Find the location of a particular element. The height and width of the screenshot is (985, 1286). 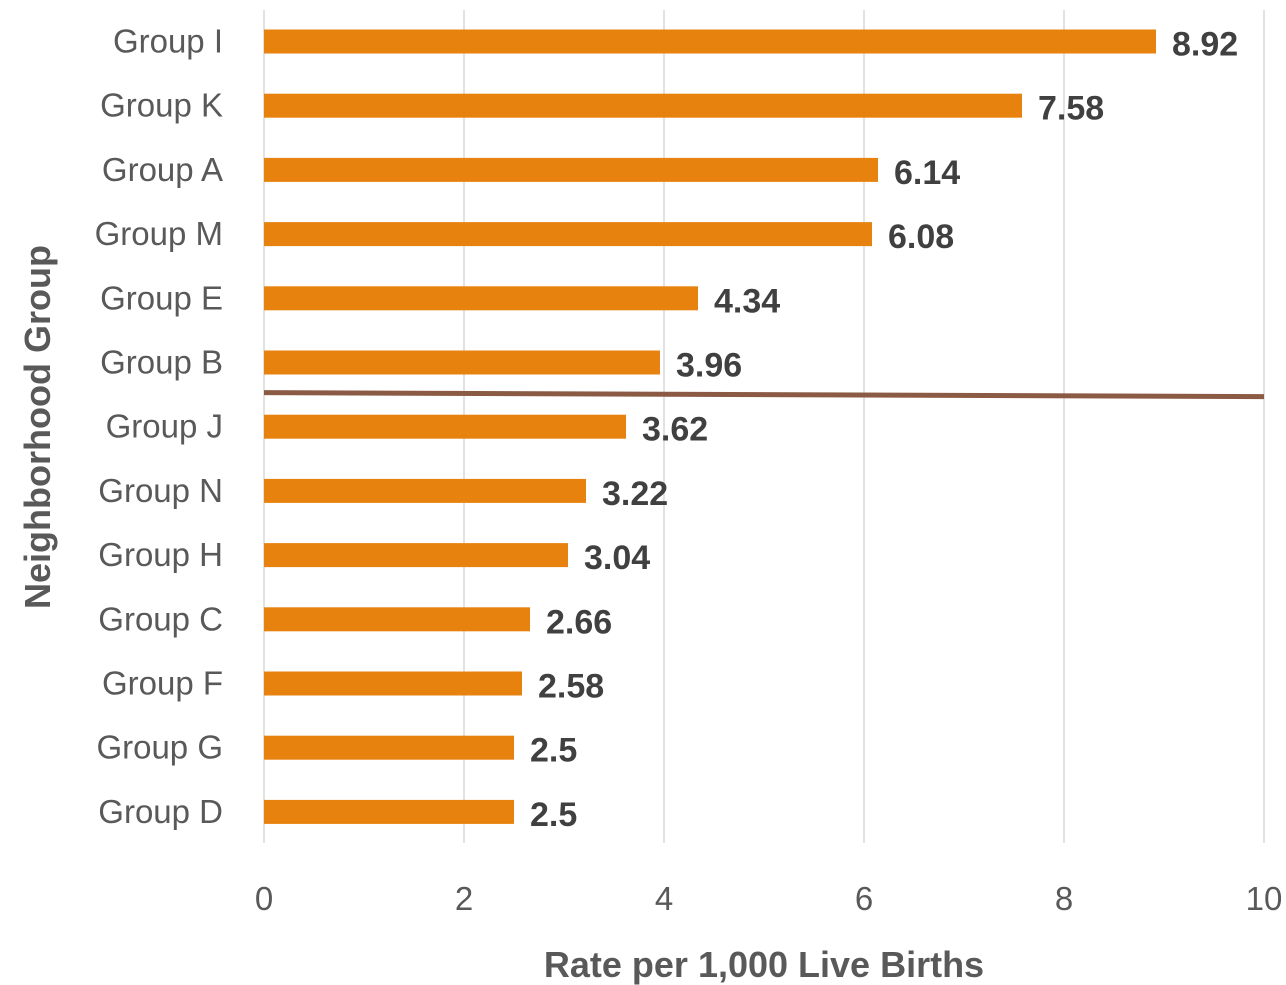

category-label: Group M is located at coordinates (159, 233).